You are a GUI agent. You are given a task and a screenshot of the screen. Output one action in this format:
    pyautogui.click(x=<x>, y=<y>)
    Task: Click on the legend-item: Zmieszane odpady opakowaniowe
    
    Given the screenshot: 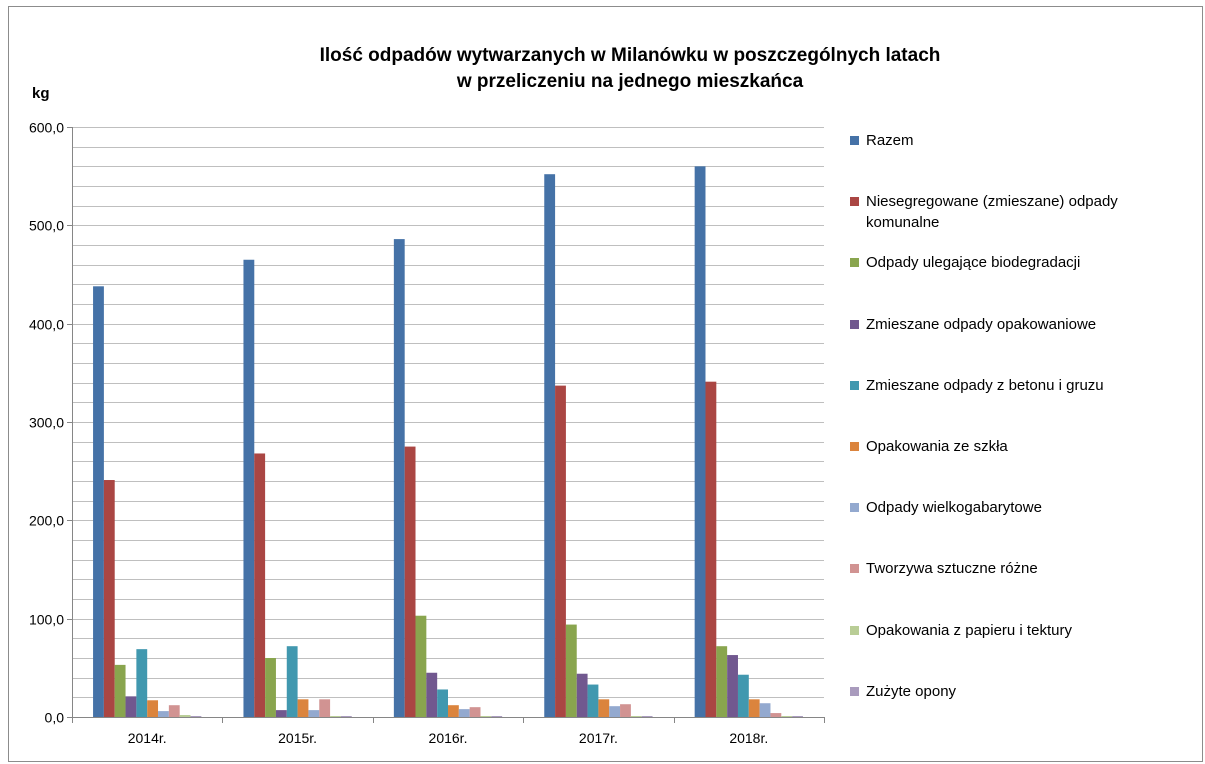 What is the action you would take?
    pyautogui.click(x=1020, y=324)
    